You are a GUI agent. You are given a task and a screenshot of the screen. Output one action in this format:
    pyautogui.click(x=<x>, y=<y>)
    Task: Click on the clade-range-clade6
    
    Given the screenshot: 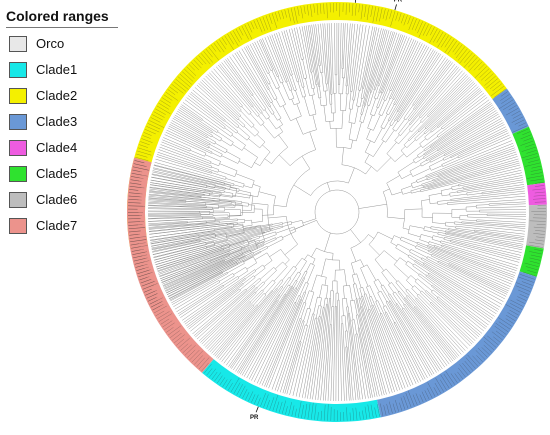 What is the action you would take?
    pyautogui.click(x=536, y=226)
    